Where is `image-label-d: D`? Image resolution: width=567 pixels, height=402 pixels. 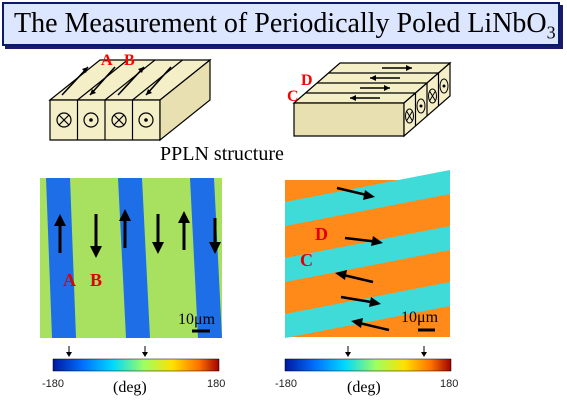
image-label-d: D is located at coordinates (321, 234).